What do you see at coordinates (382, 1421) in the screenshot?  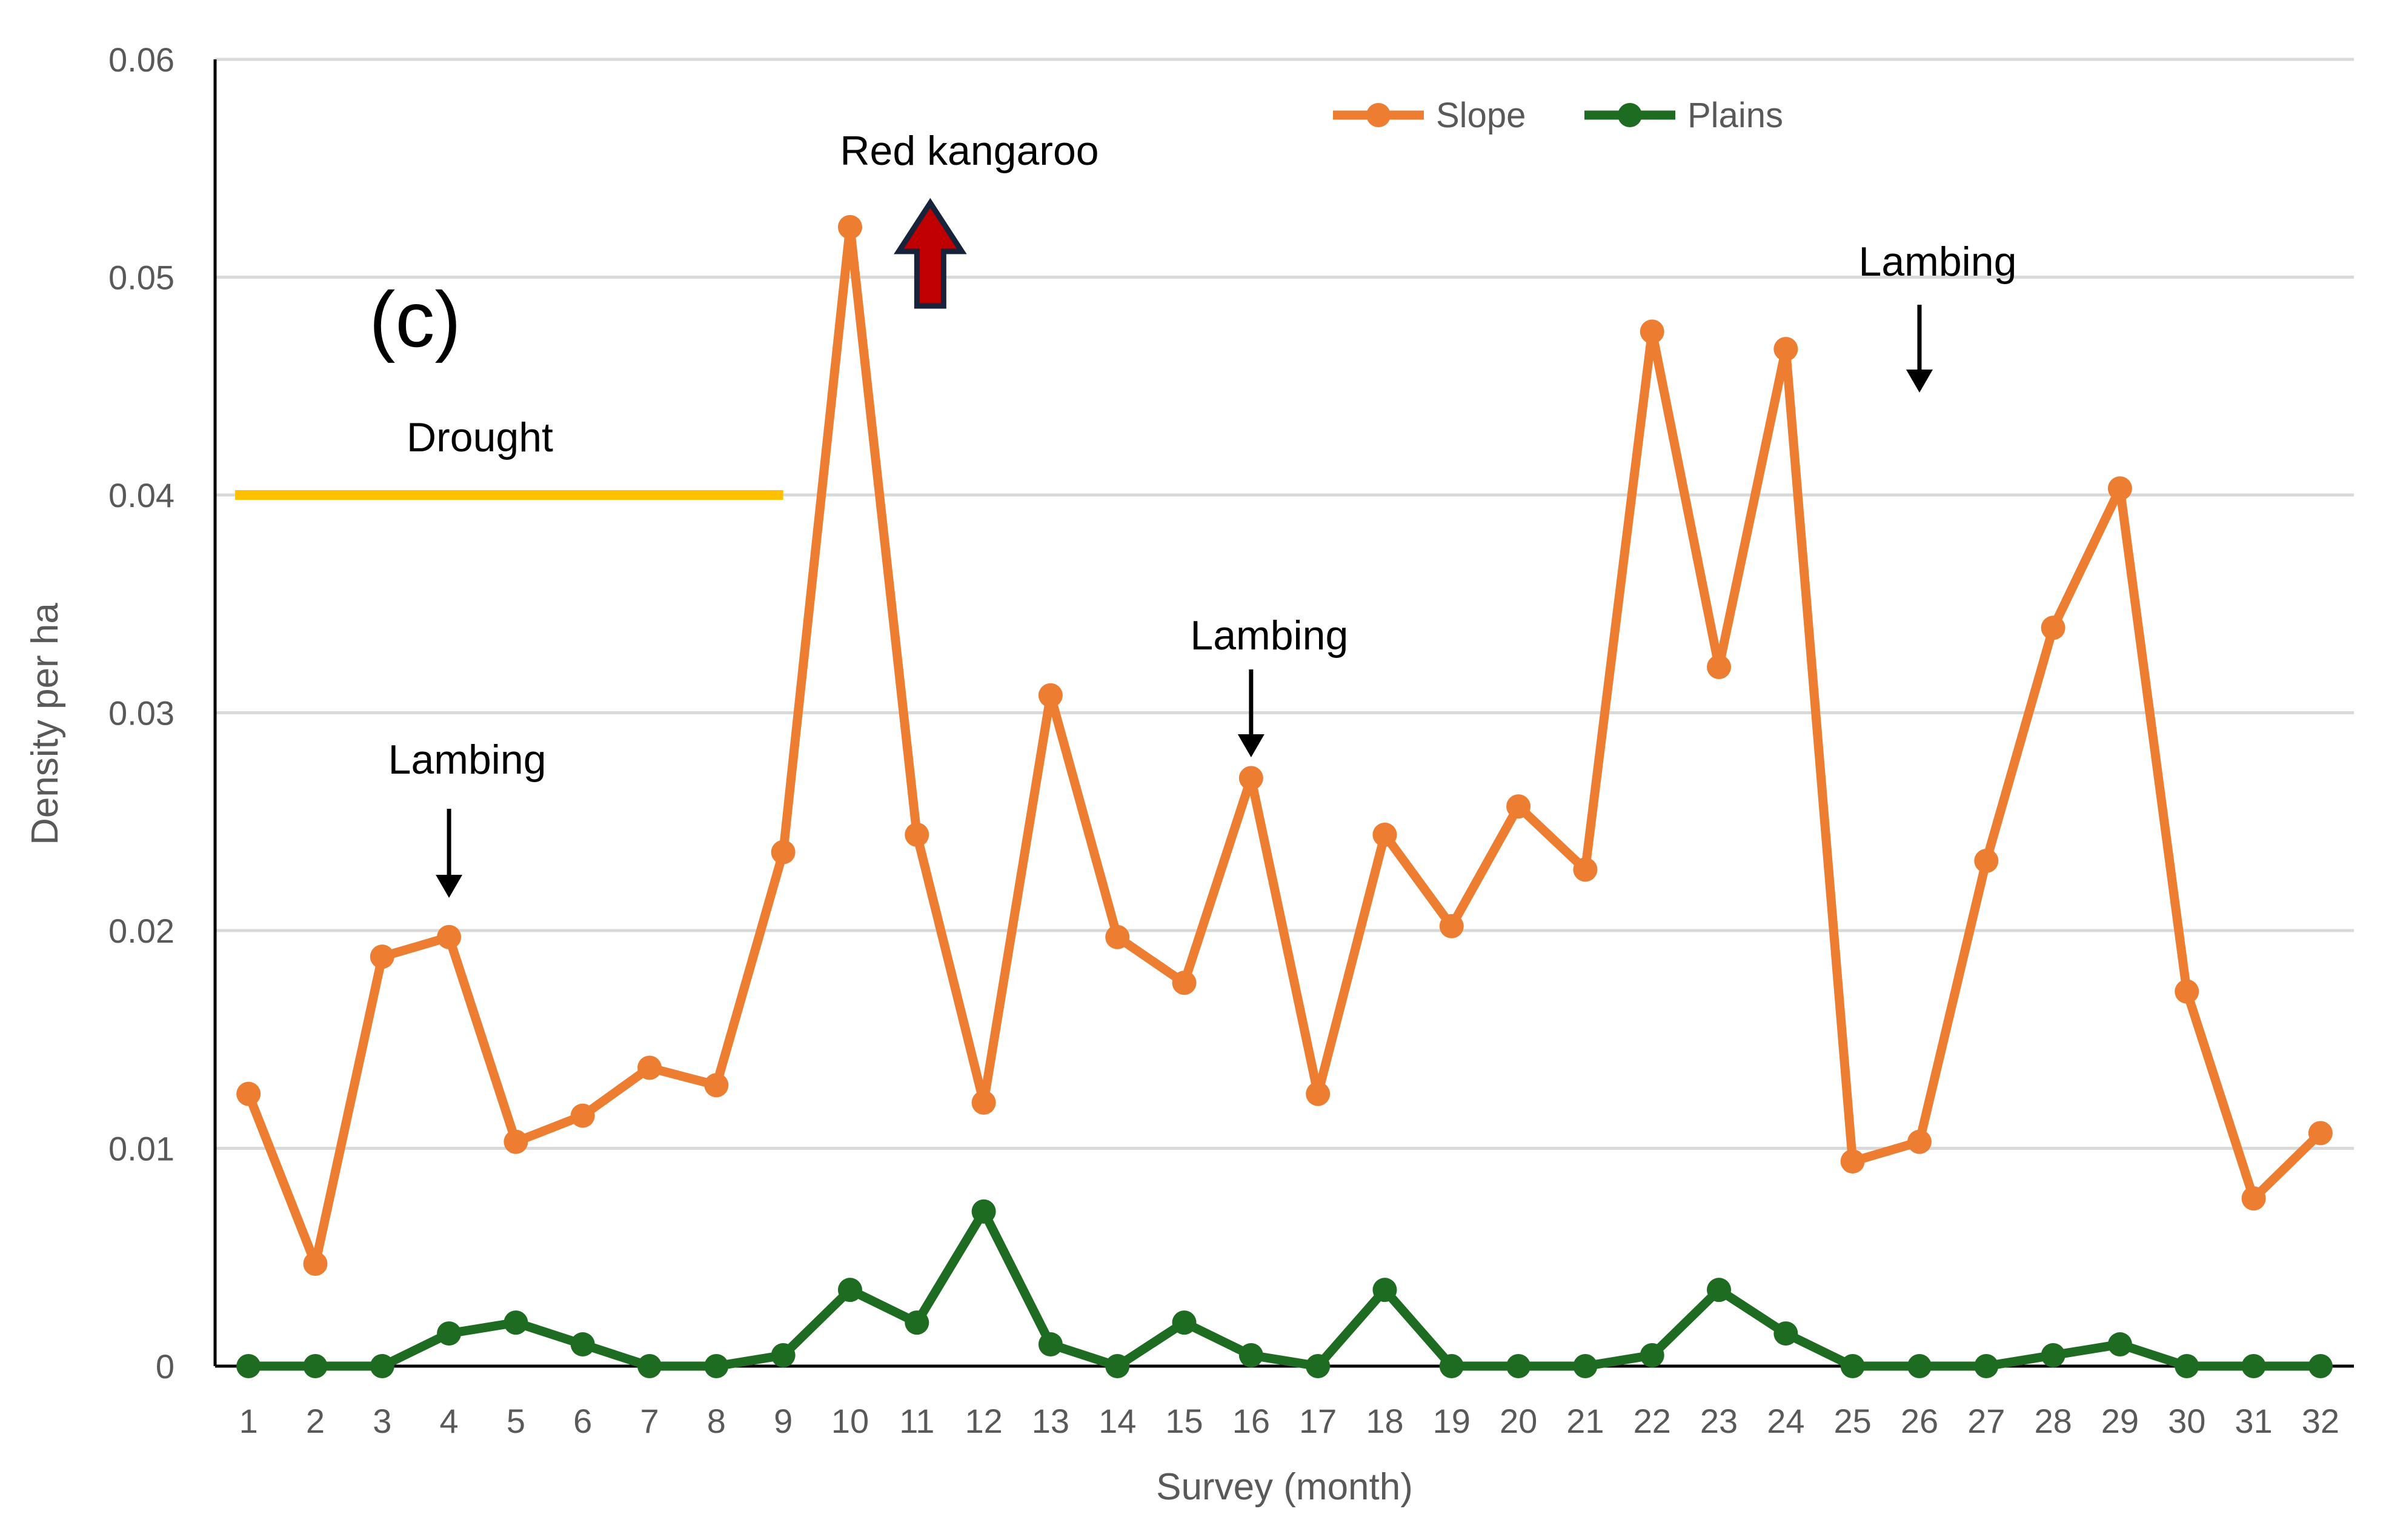 I see `x-tick-label: 3` at bounding box center [382, 1421].